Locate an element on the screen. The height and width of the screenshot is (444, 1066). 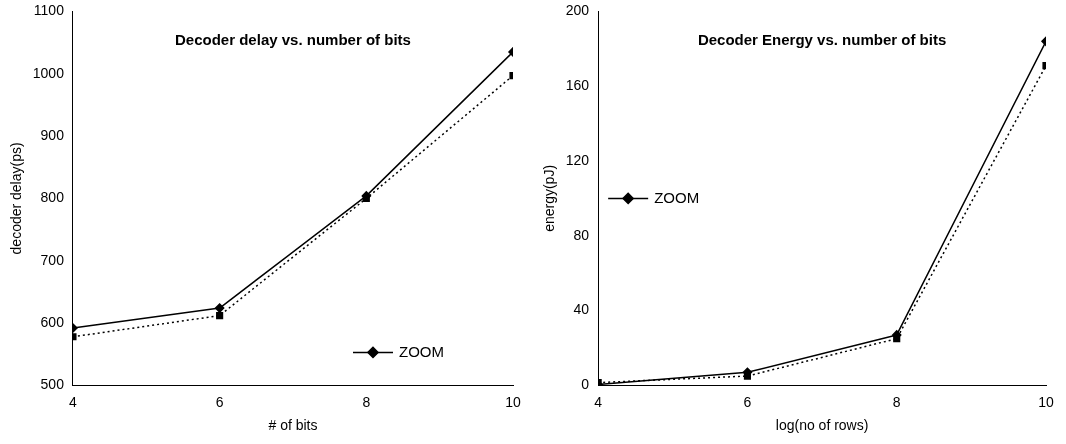
y-tick-label: 500 is located at coordinates (52, 384).